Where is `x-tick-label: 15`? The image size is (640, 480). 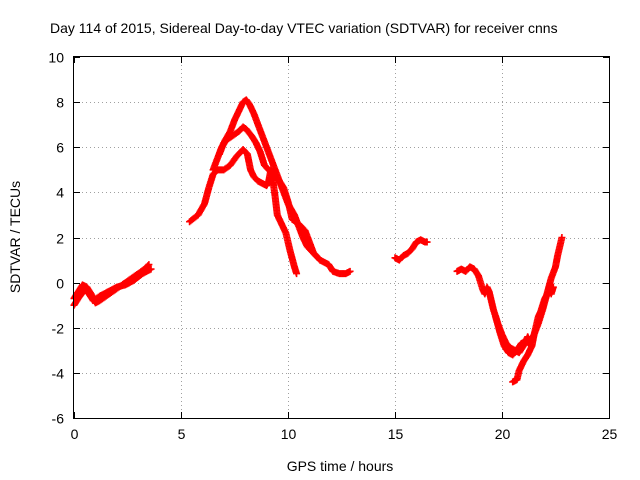
x-tick-label: 15 is located at coordinates (396, 434).